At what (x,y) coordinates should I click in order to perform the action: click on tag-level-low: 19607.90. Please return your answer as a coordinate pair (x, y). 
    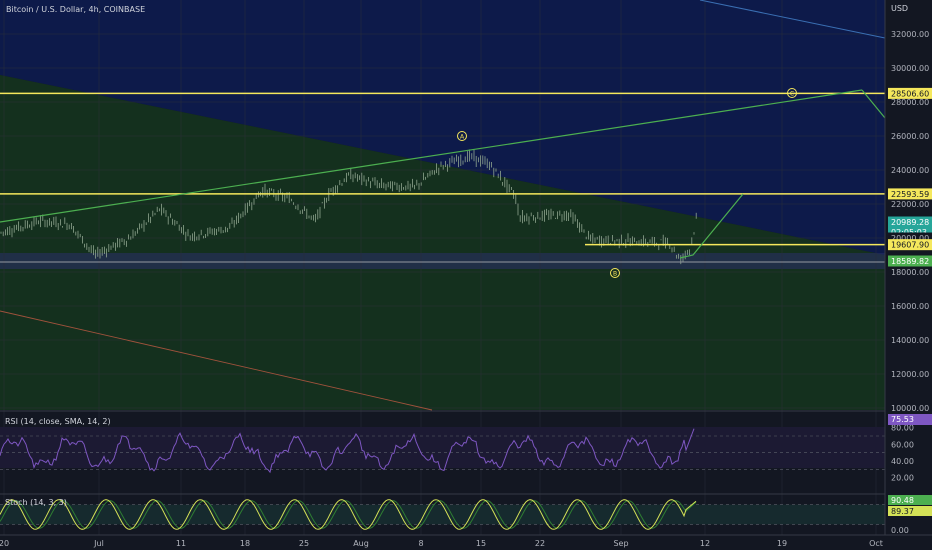
    Looking at the image, I should click on (910, 245).